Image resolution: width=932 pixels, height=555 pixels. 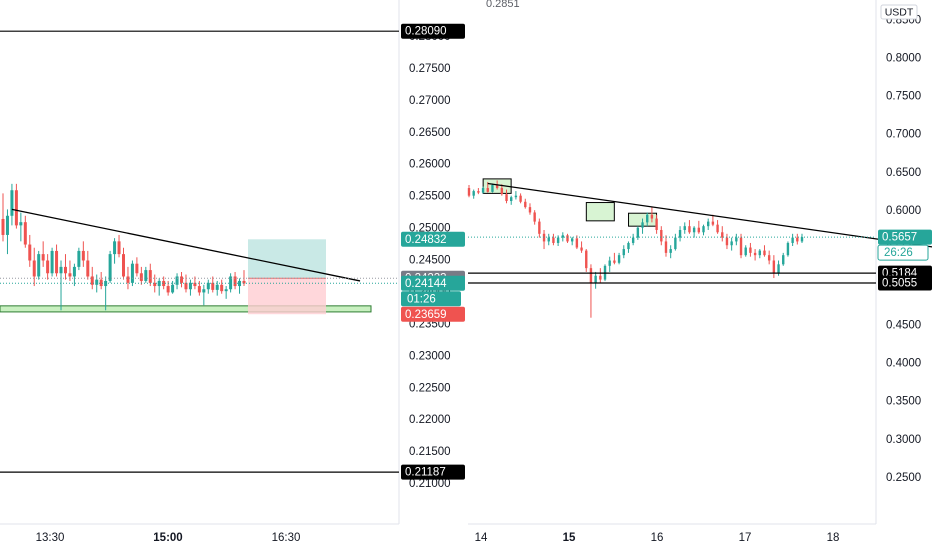 I want to click on currency-badge, so click(x=899, y=12).